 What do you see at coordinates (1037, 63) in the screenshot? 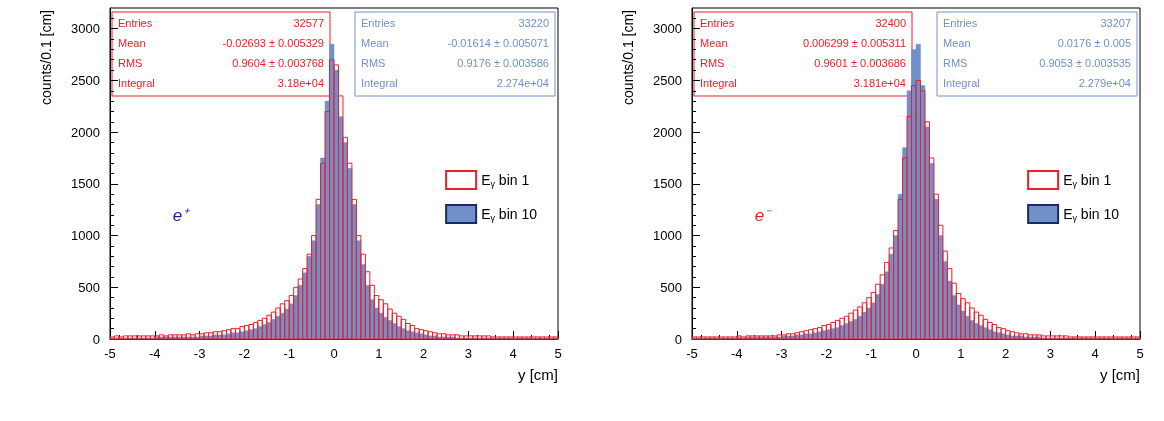
I see `text: RMS 0.9053 ± 0.003535` at bounding box center [1037, 63].